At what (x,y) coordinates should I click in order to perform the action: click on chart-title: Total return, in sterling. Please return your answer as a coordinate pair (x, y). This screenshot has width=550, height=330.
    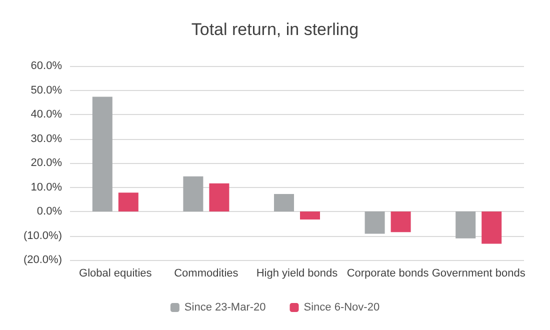
    Looking at the image, I should click on (275, 29).